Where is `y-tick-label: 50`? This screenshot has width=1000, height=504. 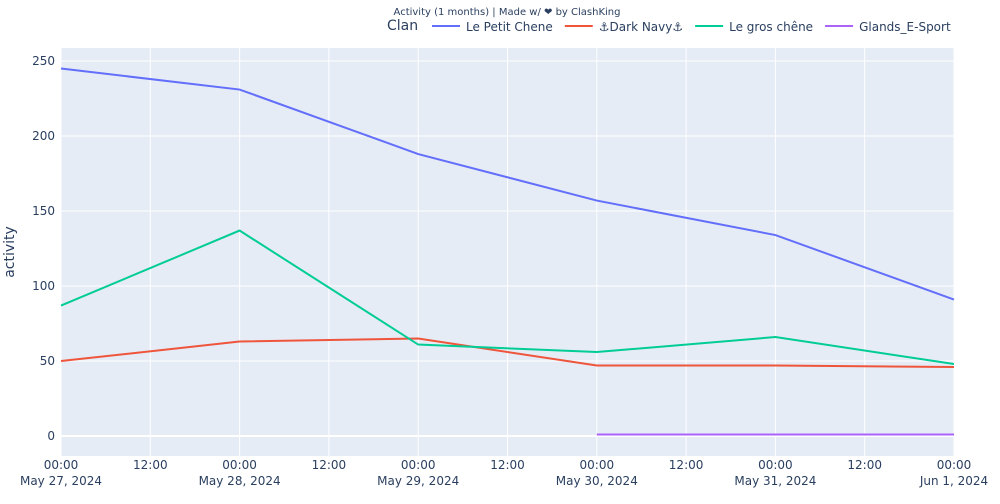 y-tick-label: 50 is located at coordinates (47, 361).